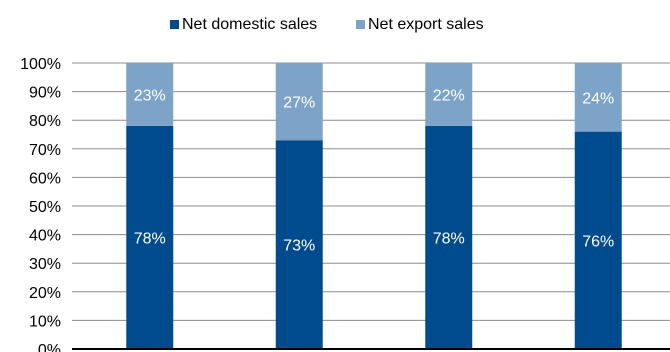  I want to click on y-tick-label: 20%, so click(45, 293).